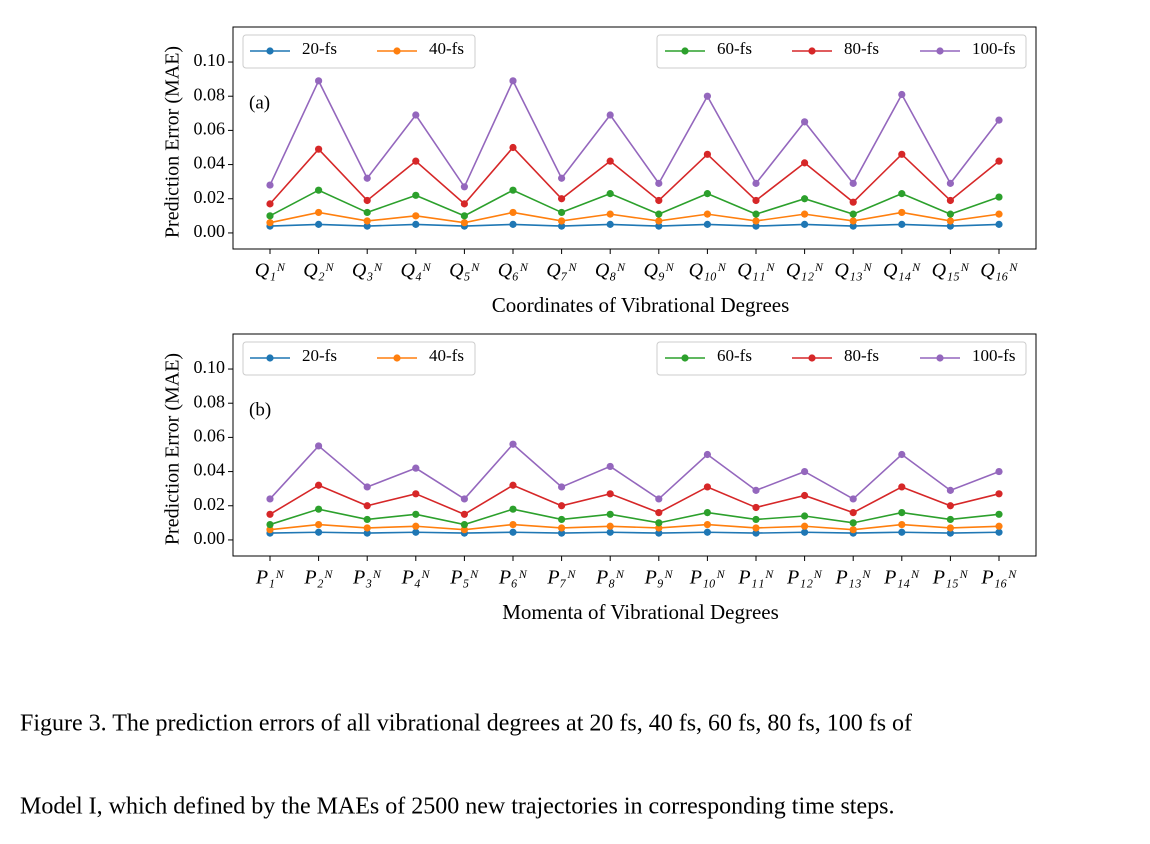 This screenshot has width=1150, height=844. I want to click on x-tick-label: P₁₂ᴺ, so click(804, 578).